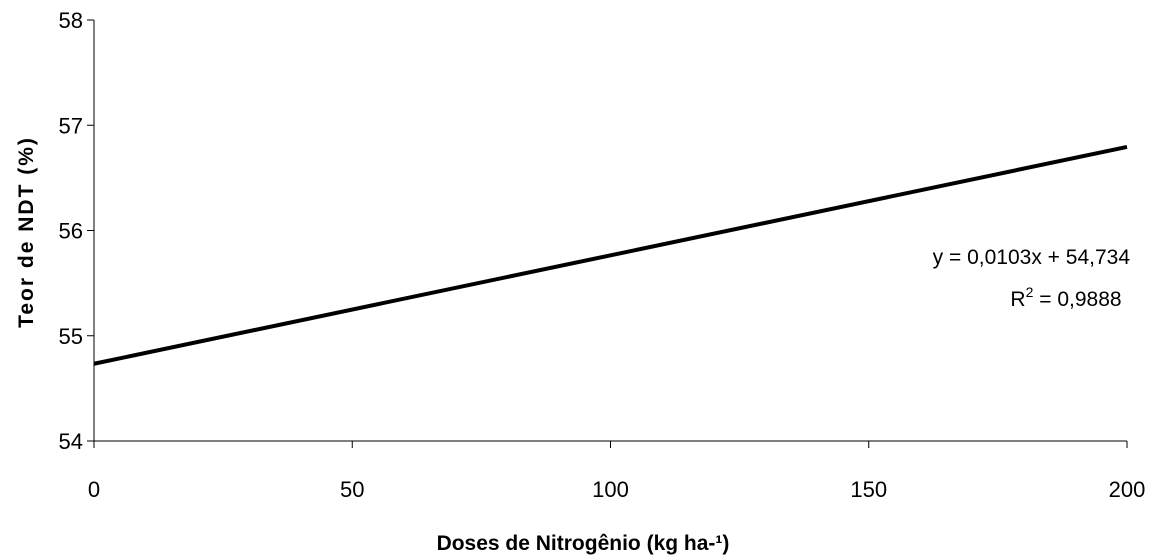  I want to click on regression-equation: y = 0,0103x + 54,734, so click(1032, 257).